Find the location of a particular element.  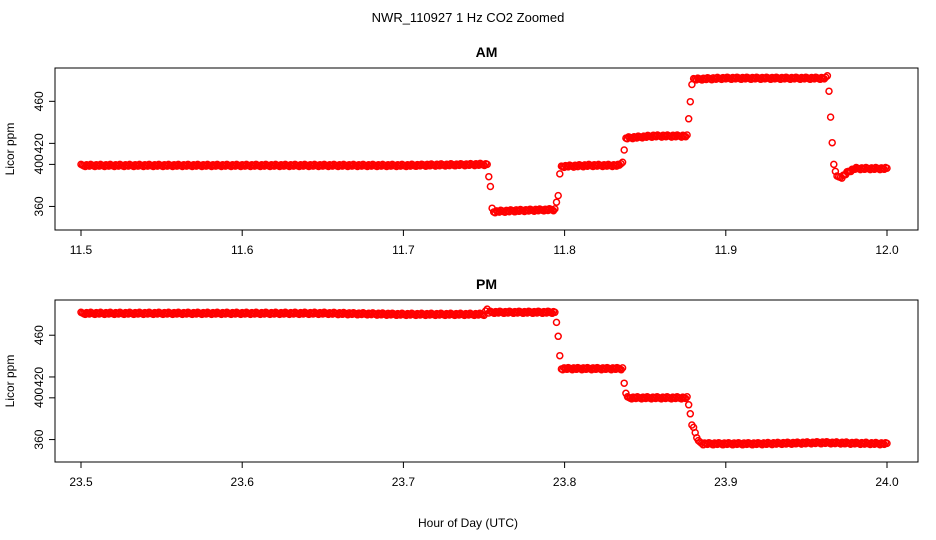

am-x-tick-label: 11.8 is located at coordinates (564, 250).